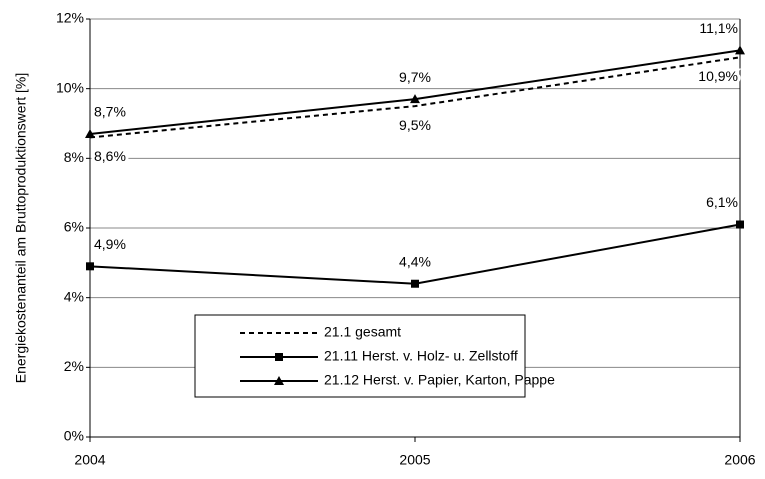 The width and height of the screenshot is (765, 479). I want to click on data-label: 9,5%, so click(415, 125).